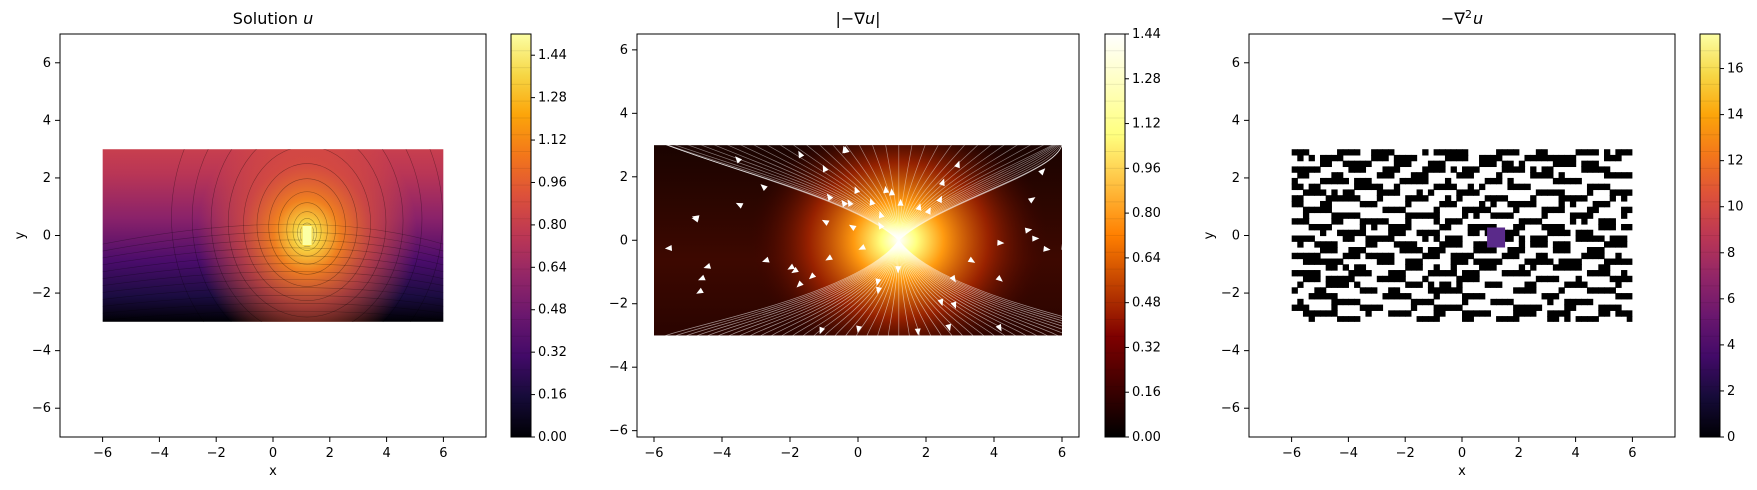 The image size is (1757, 490). Describe the element at coordinates (552, 140) in the screenshot. I see `colorbar-tick-label: 1.12` at that location.